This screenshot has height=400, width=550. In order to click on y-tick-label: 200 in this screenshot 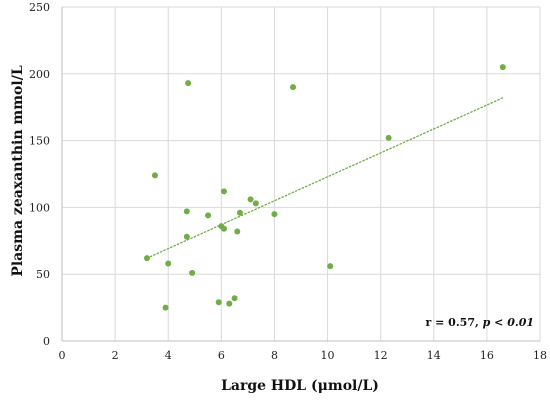, I will do `click(39, 74)`.